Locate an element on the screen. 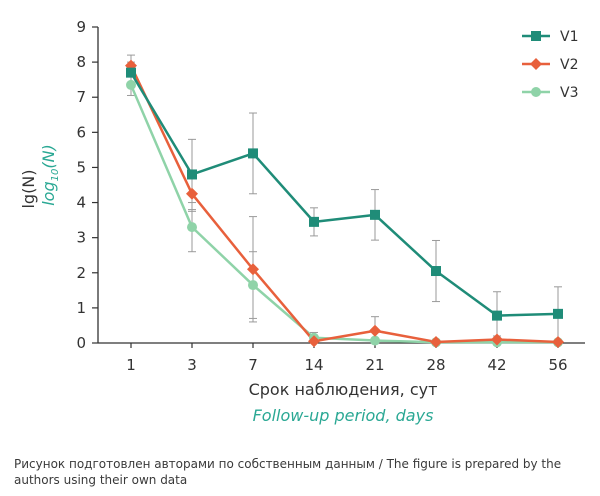  y-axis-label-en-tail: (N) is located at coordinates (48, 156).